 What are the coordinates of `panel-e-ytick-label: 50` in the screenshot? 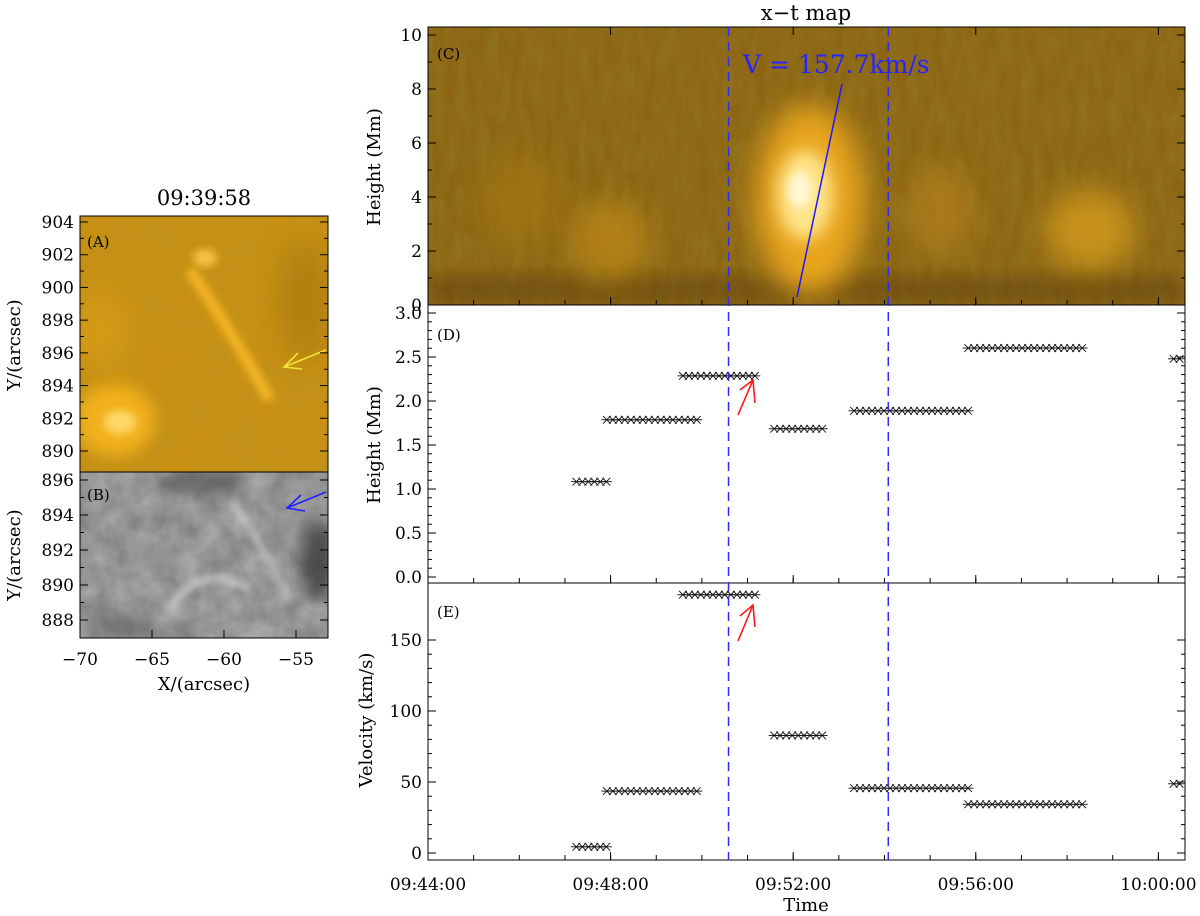 It's located at (411, 783).